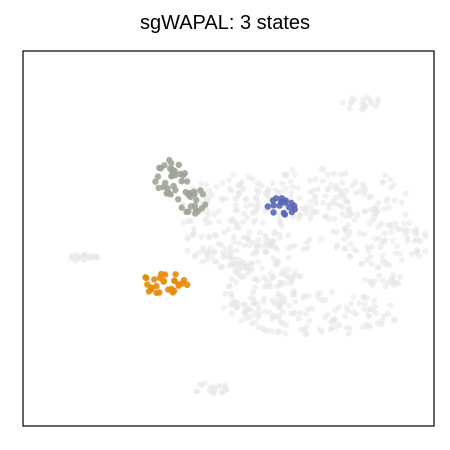  Describe the element at coordinates (225, 23) in the screenshot. I see `chart-title: sgWAPAL: 3 states` at that location.